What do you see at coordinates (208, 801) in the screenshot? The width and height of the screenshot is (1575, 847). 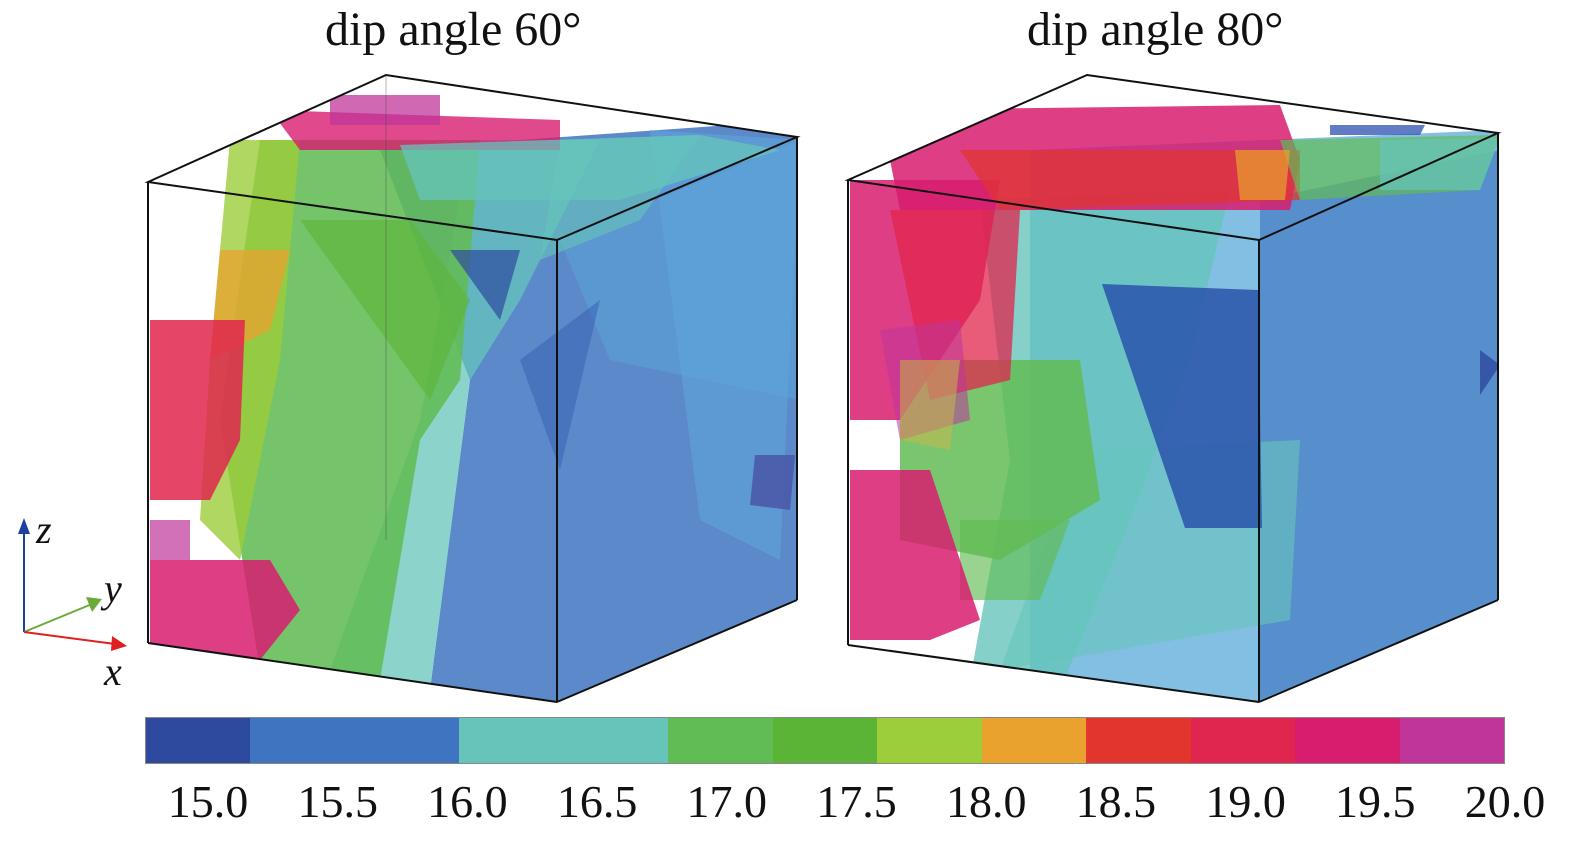 I see `colorbar-tick-label: 15.0` at bounding box center [208, 801].